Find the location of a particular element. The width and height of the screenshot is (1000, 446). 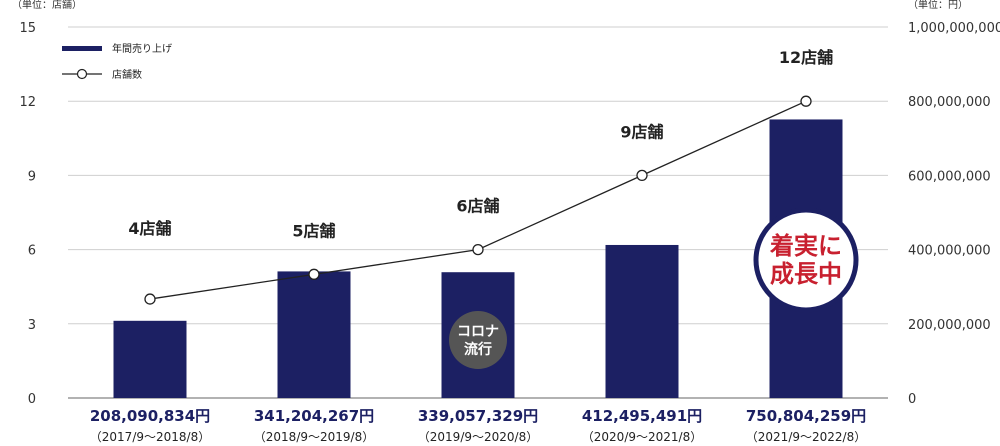

corona-badge is located at coordinates (478, 340).